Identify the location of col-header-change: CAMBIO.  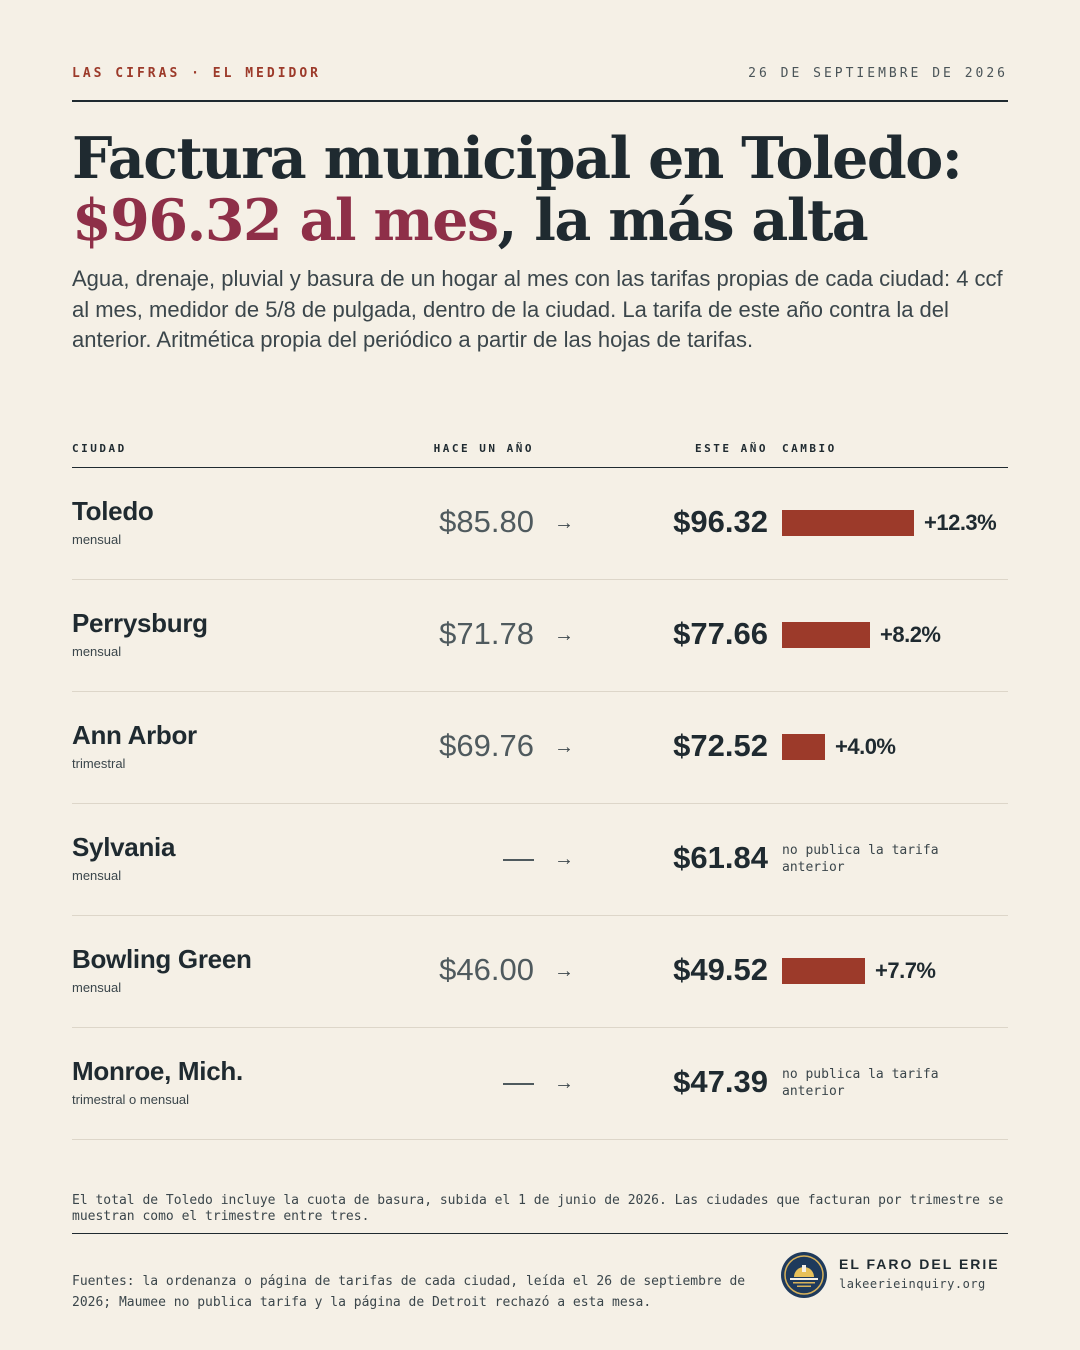
(809, 448).